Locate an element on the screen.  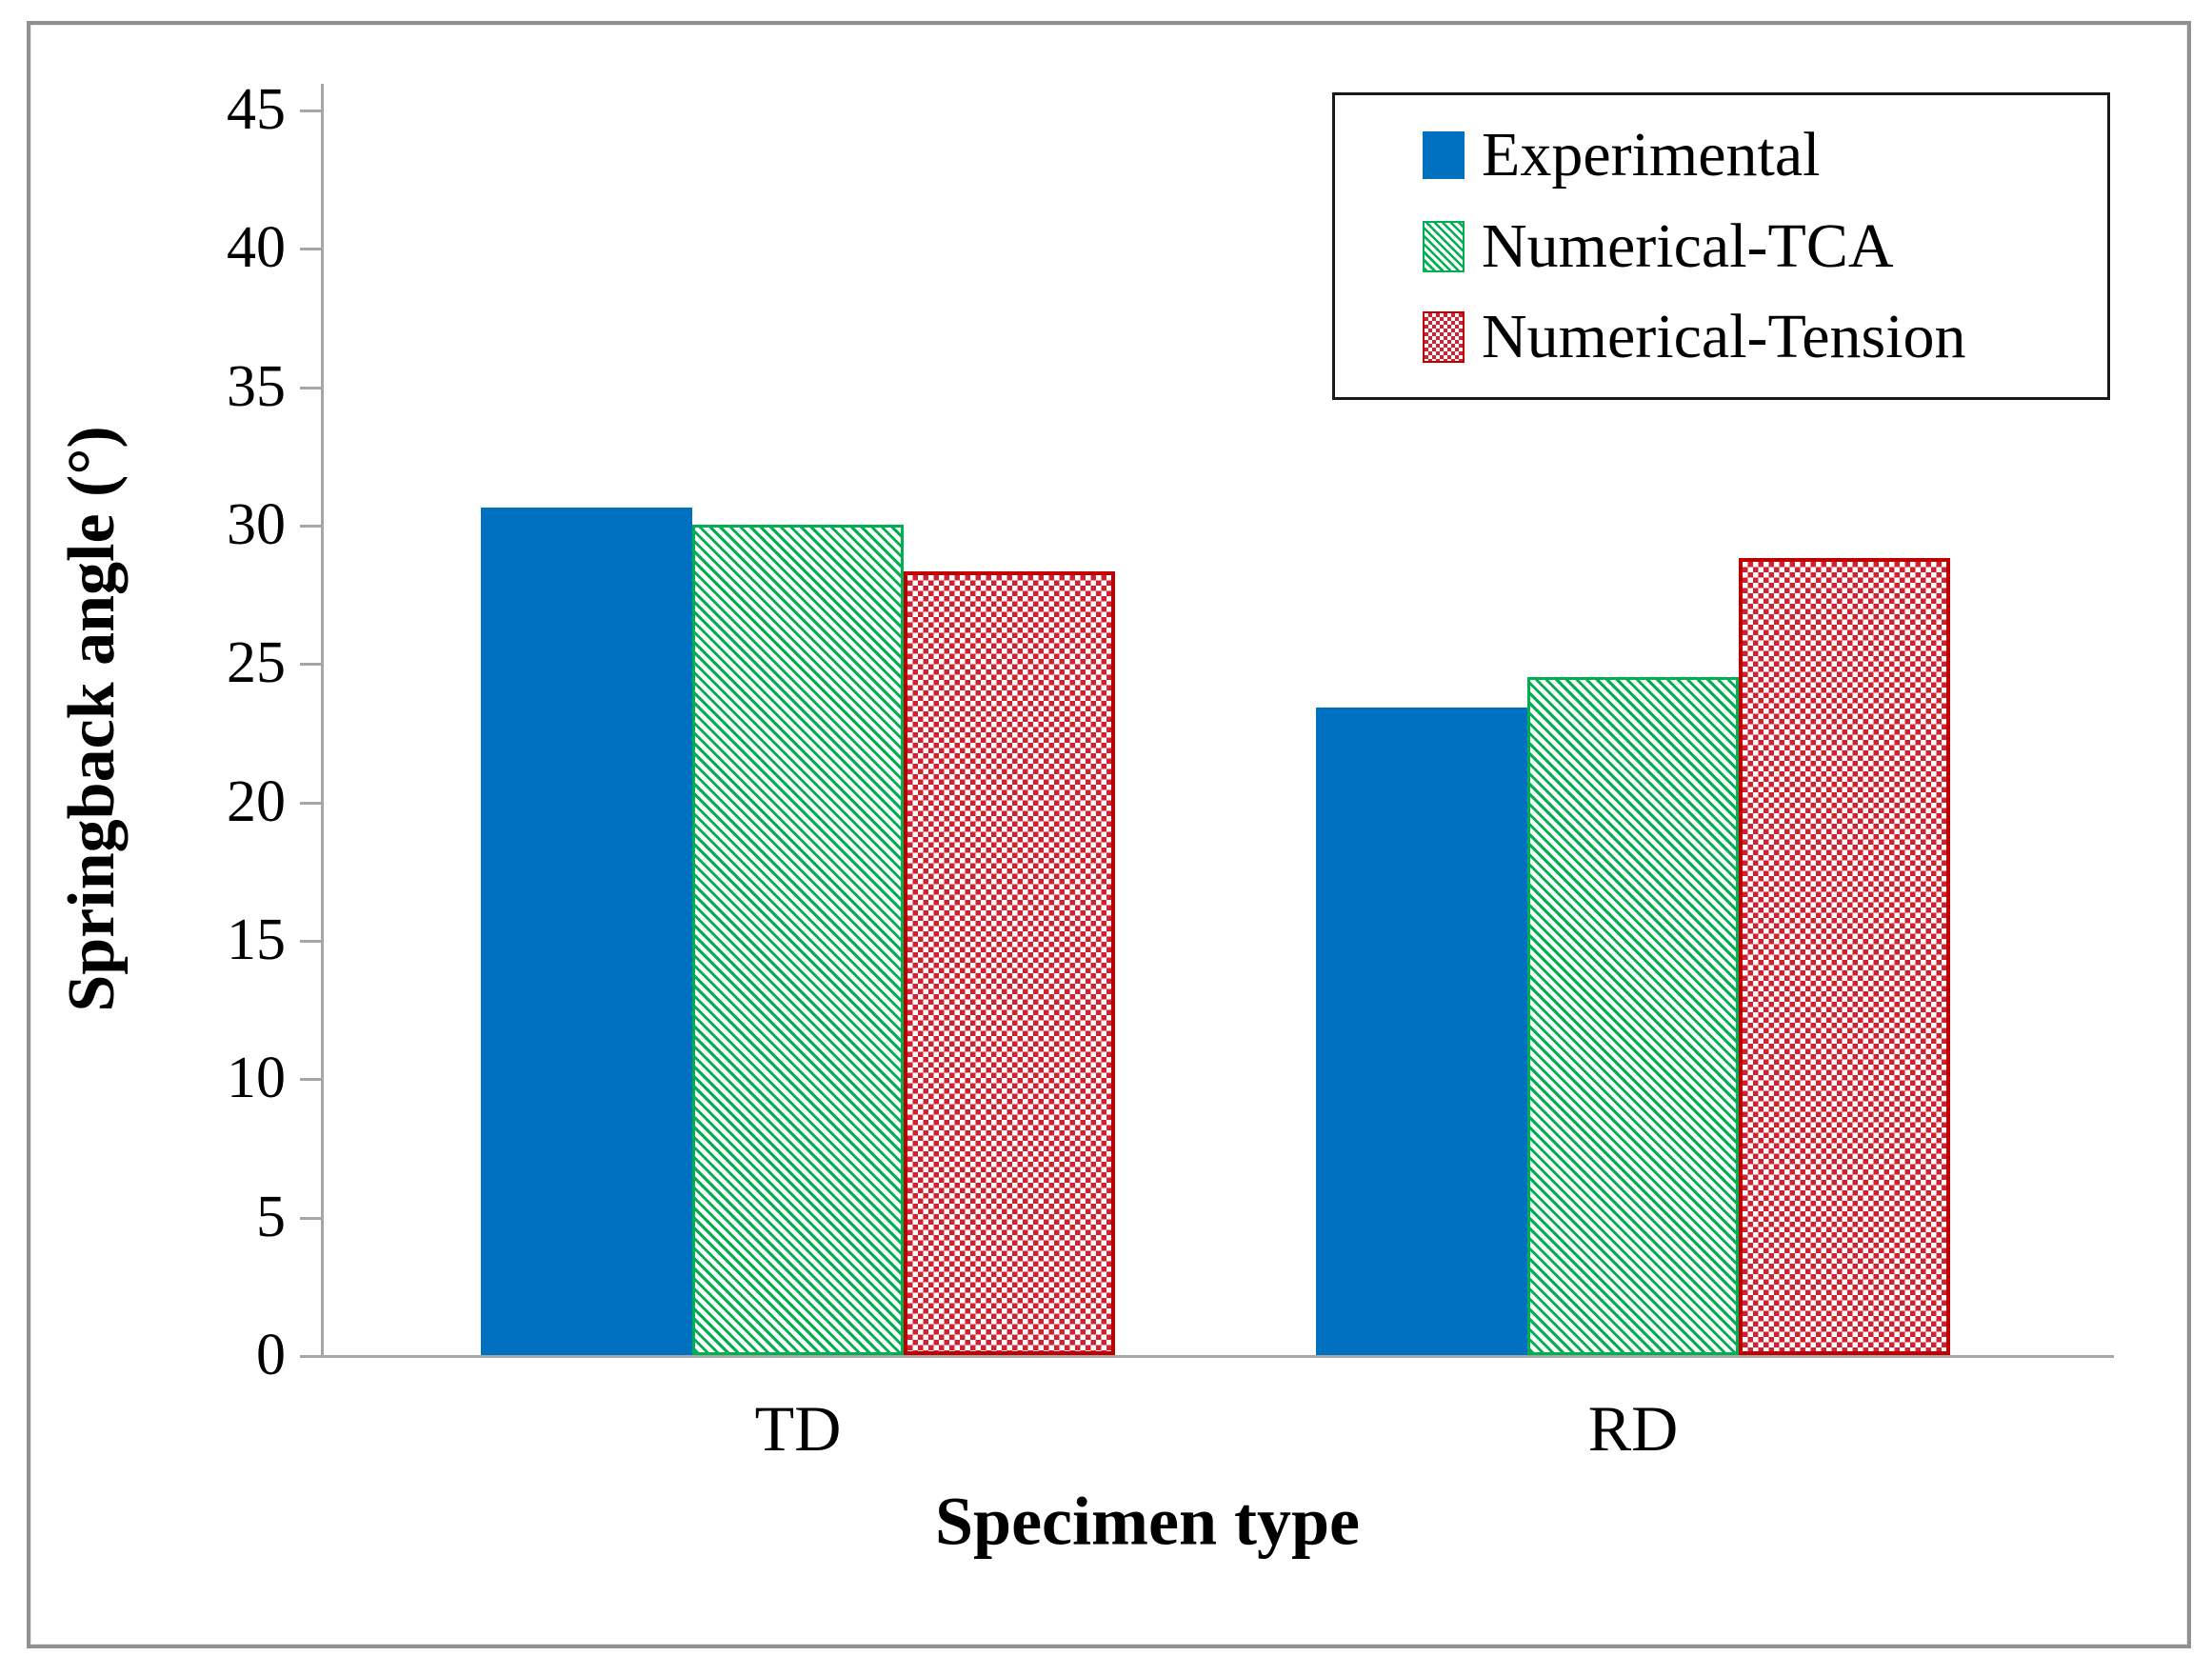
x-axis-line is located at coordinates (1207, 1356).